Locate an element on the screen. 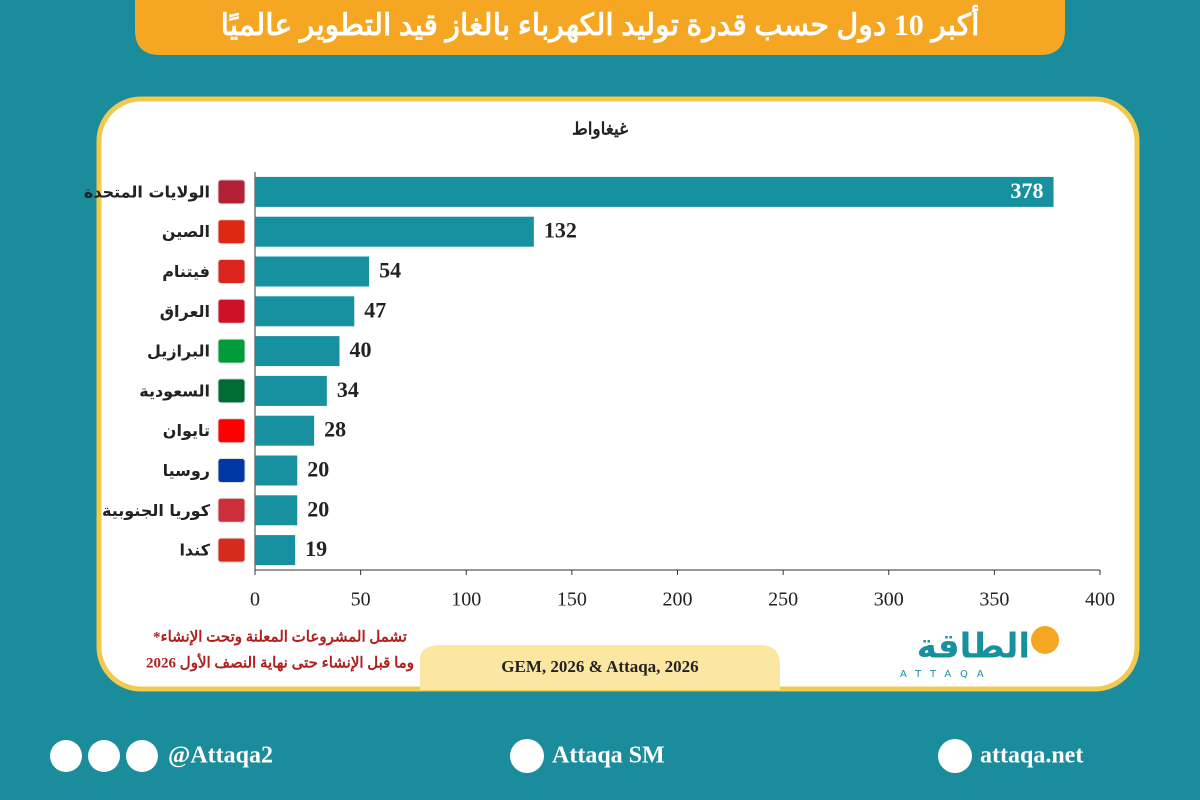 Image resolution: width=1200 pixels, height=800 pixels. y-tick-label: الصين is located at coordinates (186, 231).